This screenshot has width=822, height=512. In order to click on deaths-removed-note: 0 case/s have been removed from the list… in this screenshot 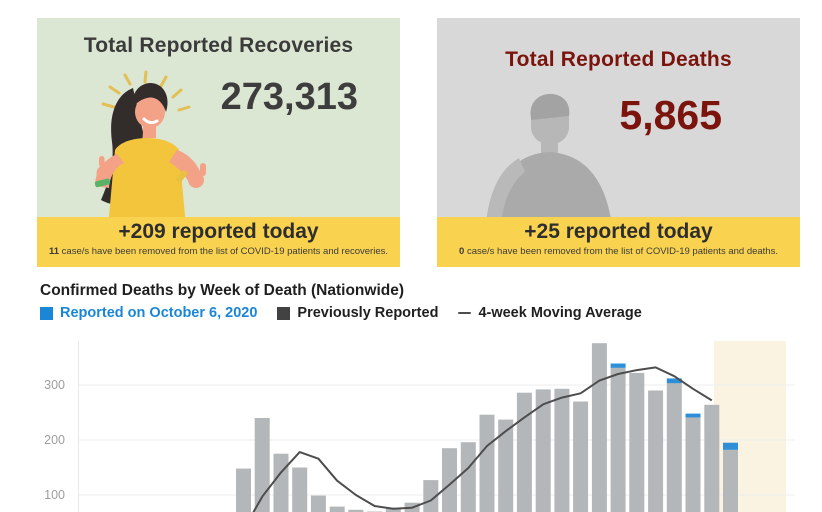, I will do `click(618, 251)`.